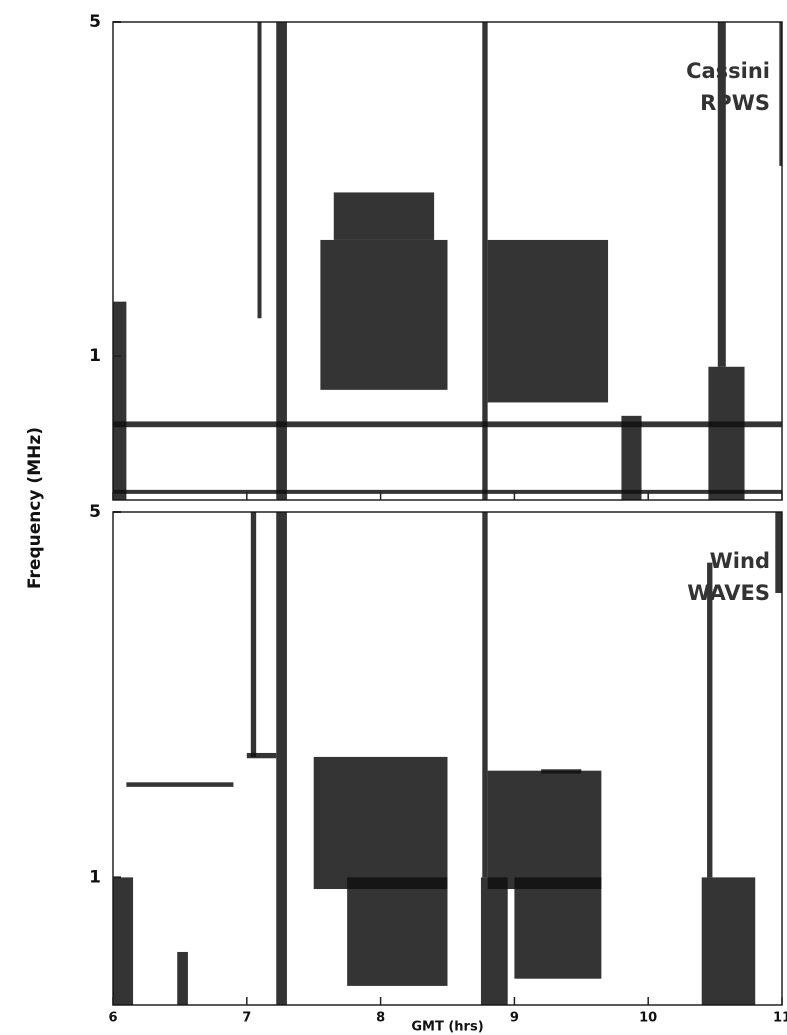 The image size is (787, 1035). What do you see at coordinates (112, 1018) in the screenshot?
I see `x-tick-label: 6` at bounding box center [112, 1018].